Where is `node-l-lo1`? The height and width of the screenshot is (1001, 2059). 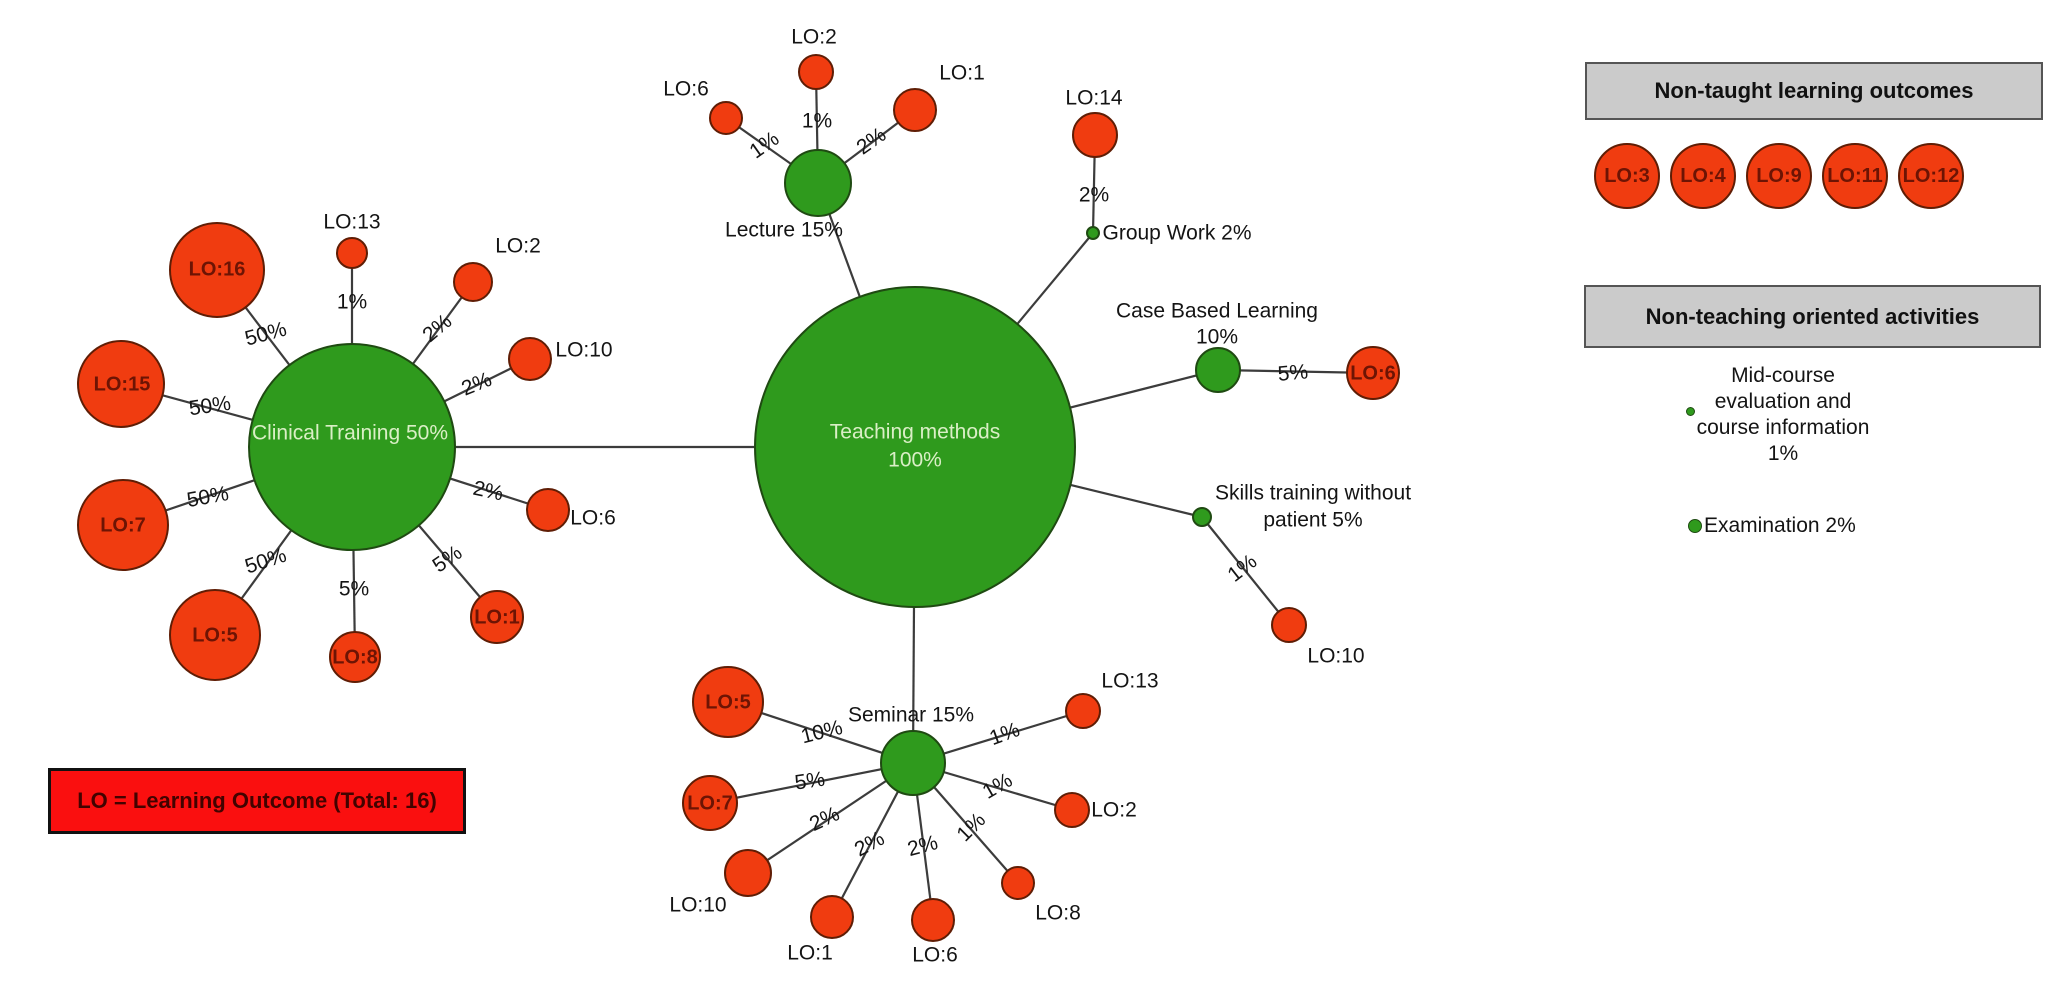
node-l-lo1 is located at coordinates (915, 110).